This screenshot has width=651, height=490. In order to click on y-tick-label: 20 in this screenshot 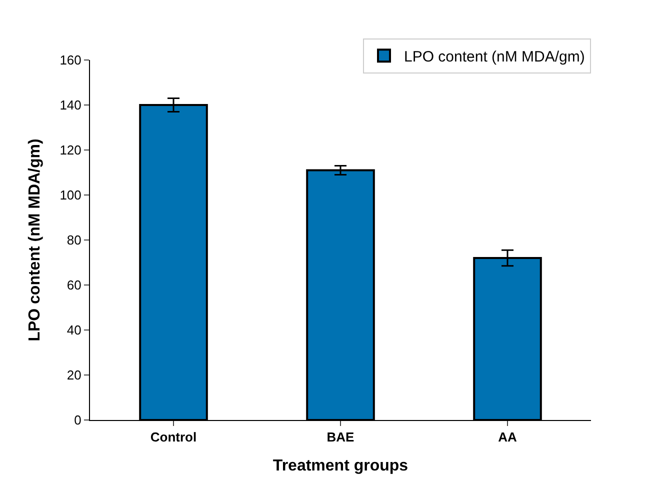, I will do `click(74, 375)`.